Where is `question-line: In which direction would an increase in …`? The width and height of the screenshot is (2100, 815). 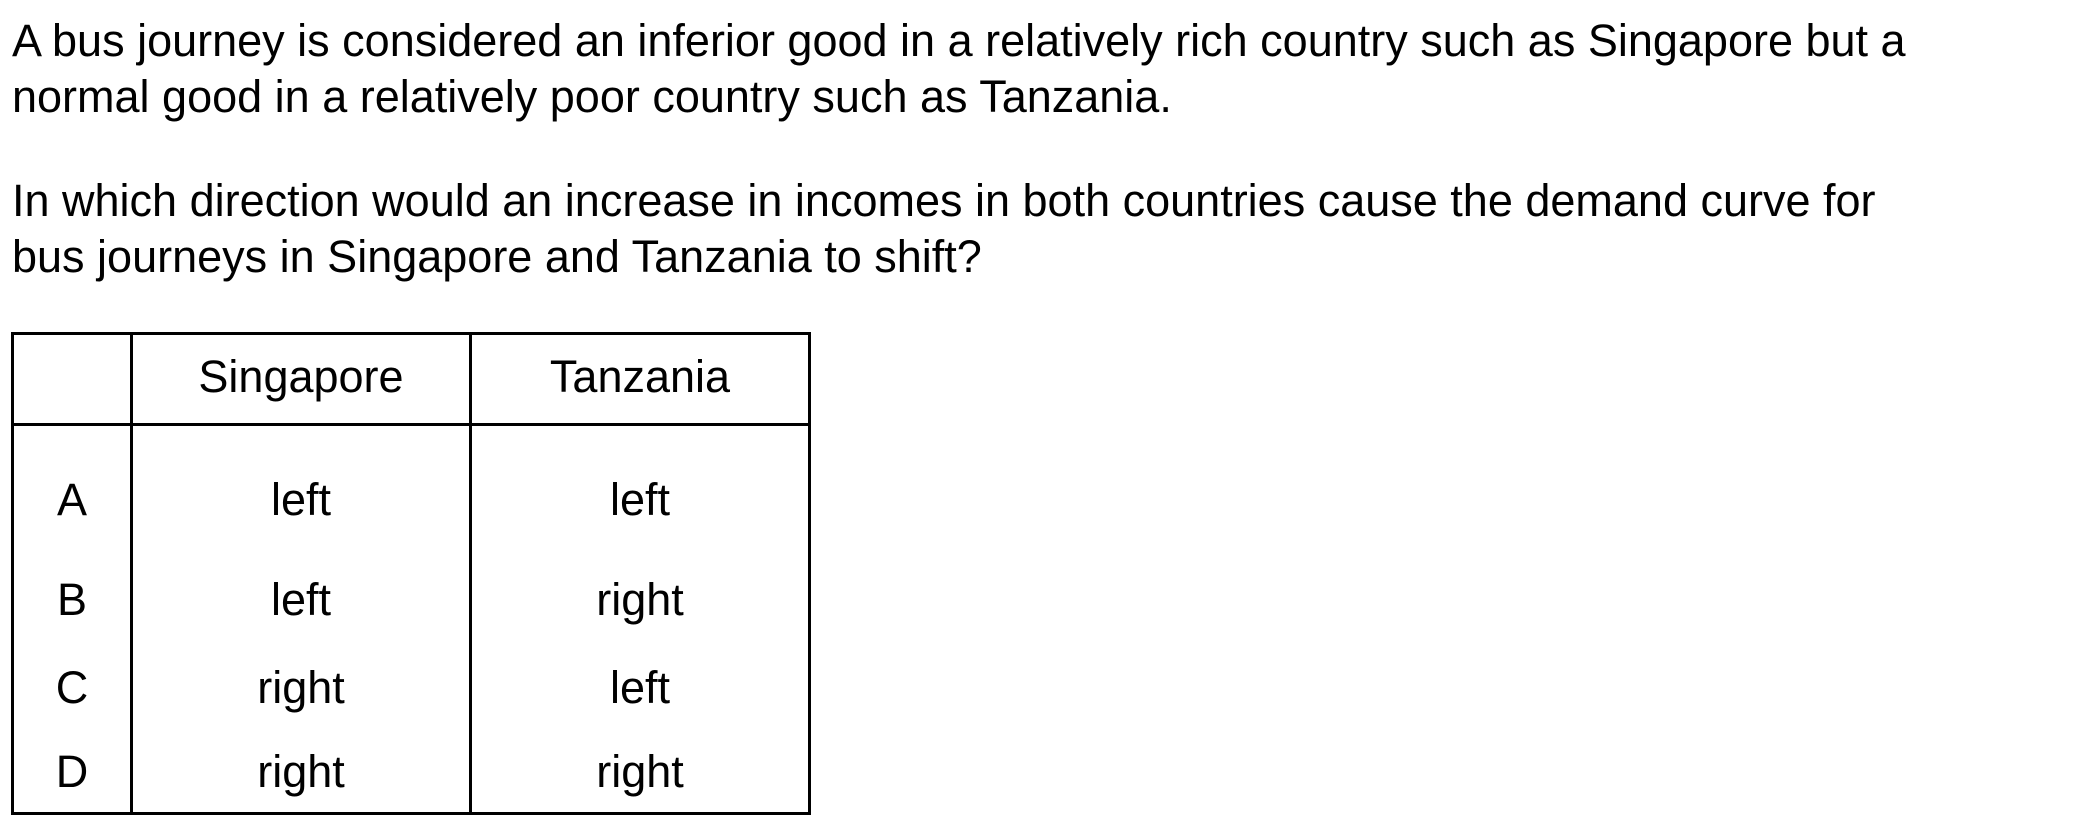 question-line: In which direction would an increase in … is located at coordinates (944, 200).